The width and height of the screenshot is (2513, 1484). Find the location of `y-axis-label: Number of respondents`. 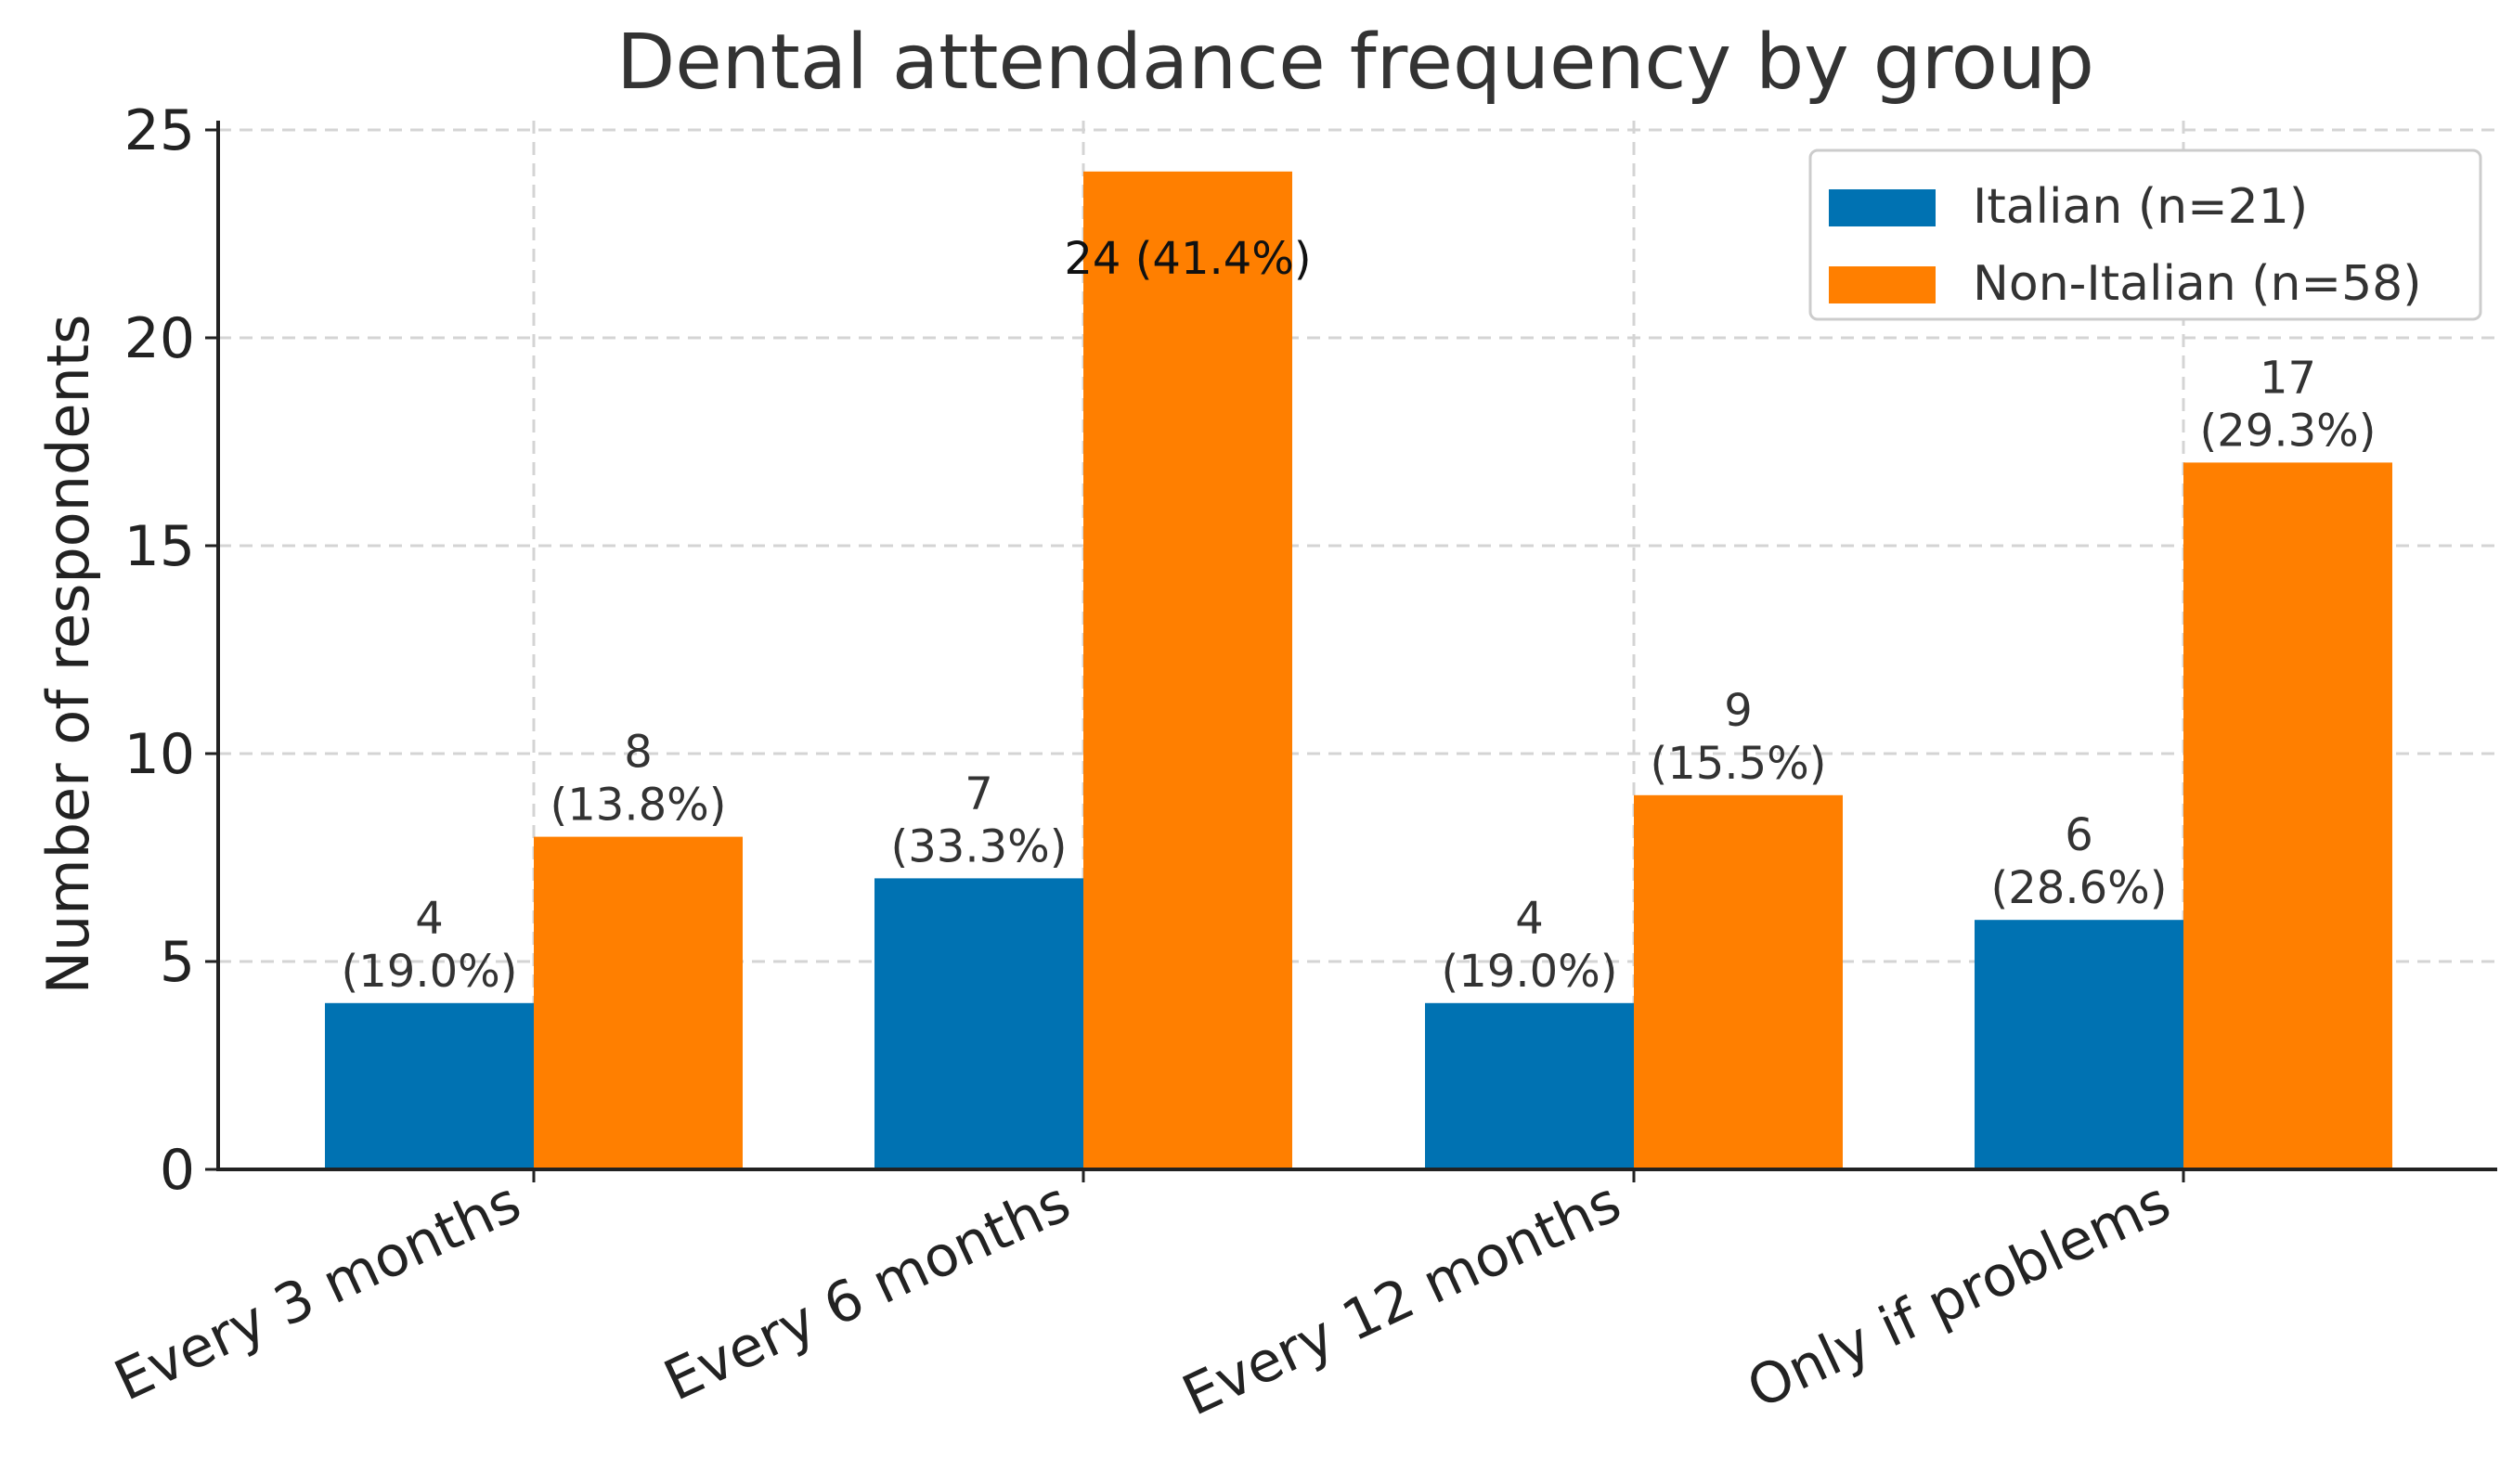

y-axis-label: Number of respondents is located at coordinates (68, 655).